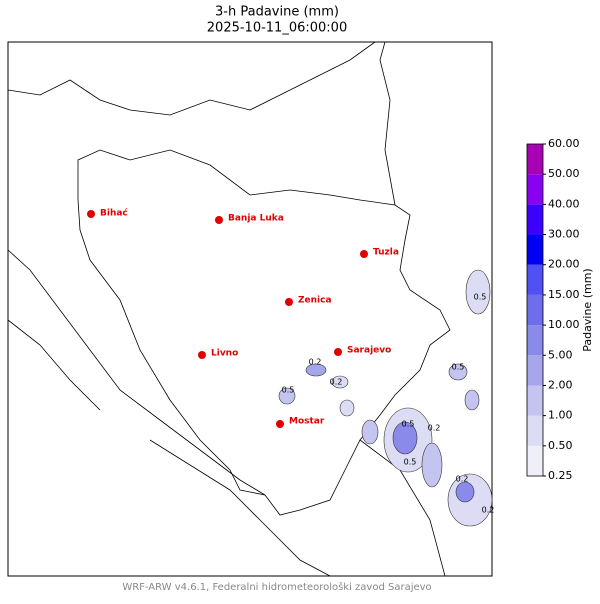 The image size is (600, 604). I want to click on contour-labels: 0.5 0.2 0.5 0.2 0.5 0.5 0.2 0.2 0.5 0.2, so click(388, 404).